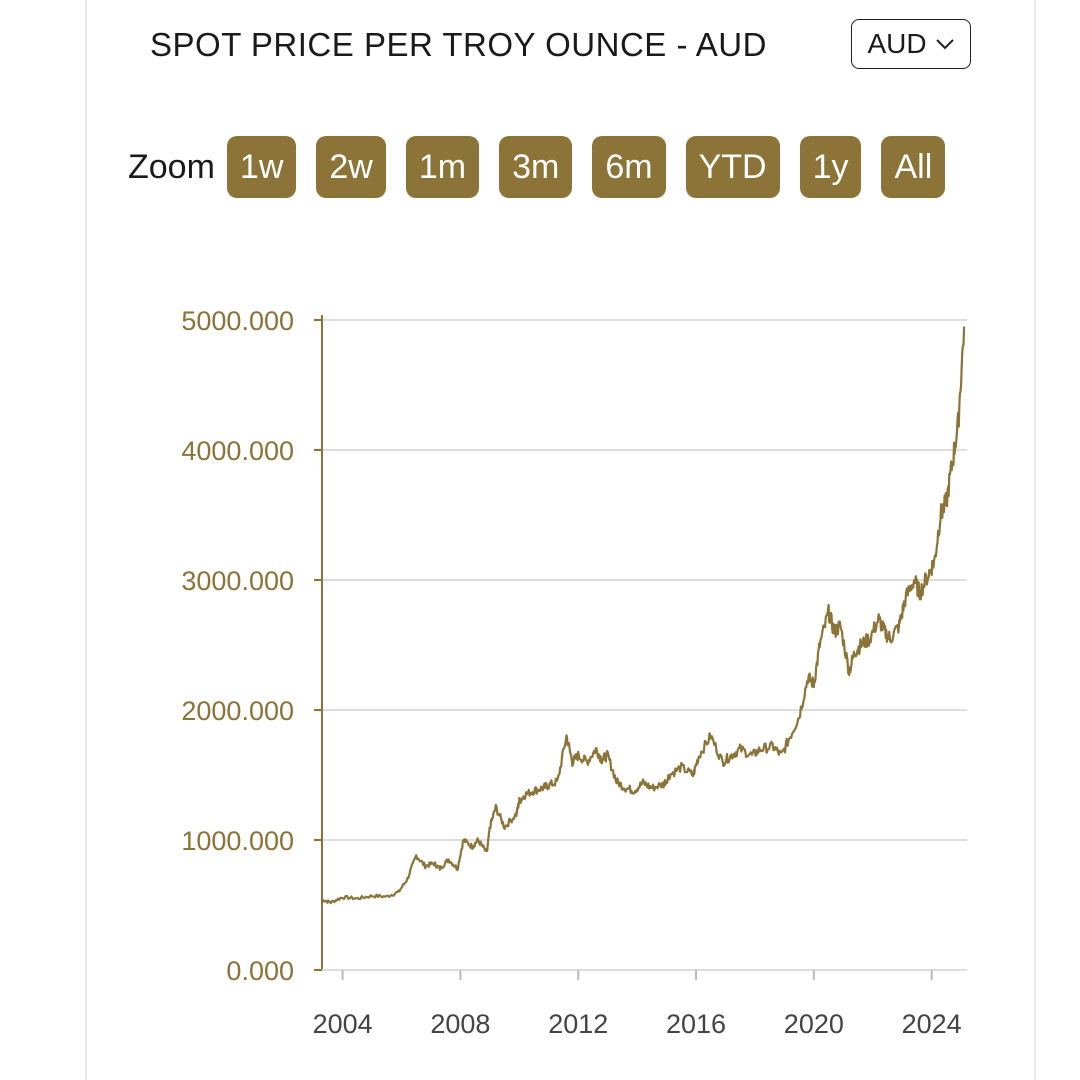 This screenshot has width=1080, height=1080. Describe the element at coordinates (442, 167) in the screenshot. I see `zoom-button-1m: 1m` at that location.